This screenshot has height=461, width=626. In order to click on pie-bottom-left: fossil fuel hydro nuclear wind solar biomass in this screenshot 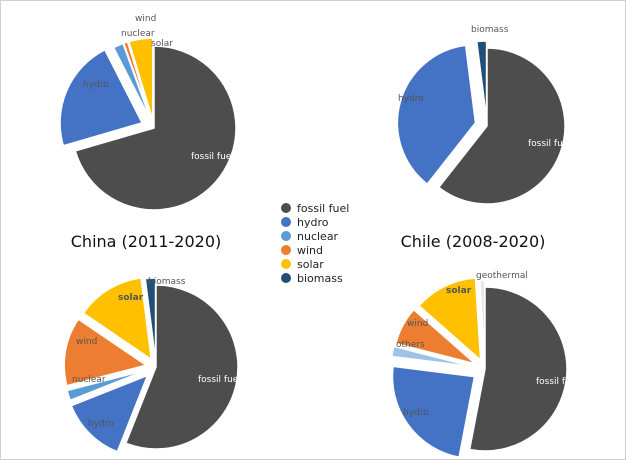, I will do `click(152, 365)`.